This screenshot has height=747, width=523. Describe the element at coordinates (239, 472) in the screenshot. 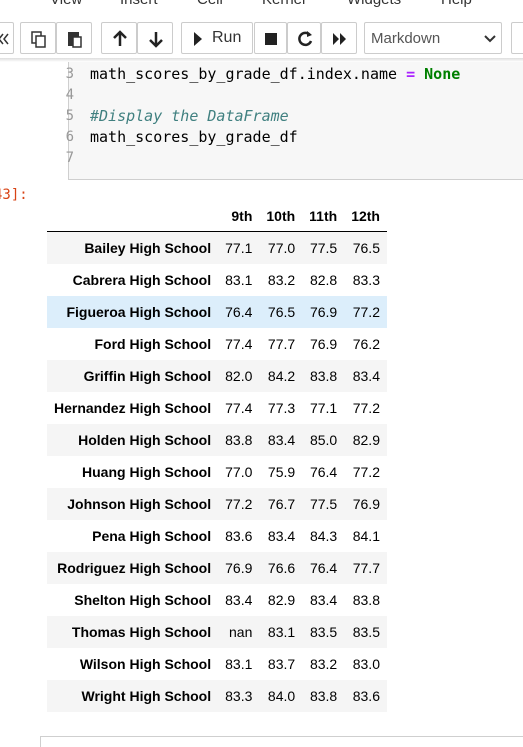

I see `table-cell: 77.0` at that location.